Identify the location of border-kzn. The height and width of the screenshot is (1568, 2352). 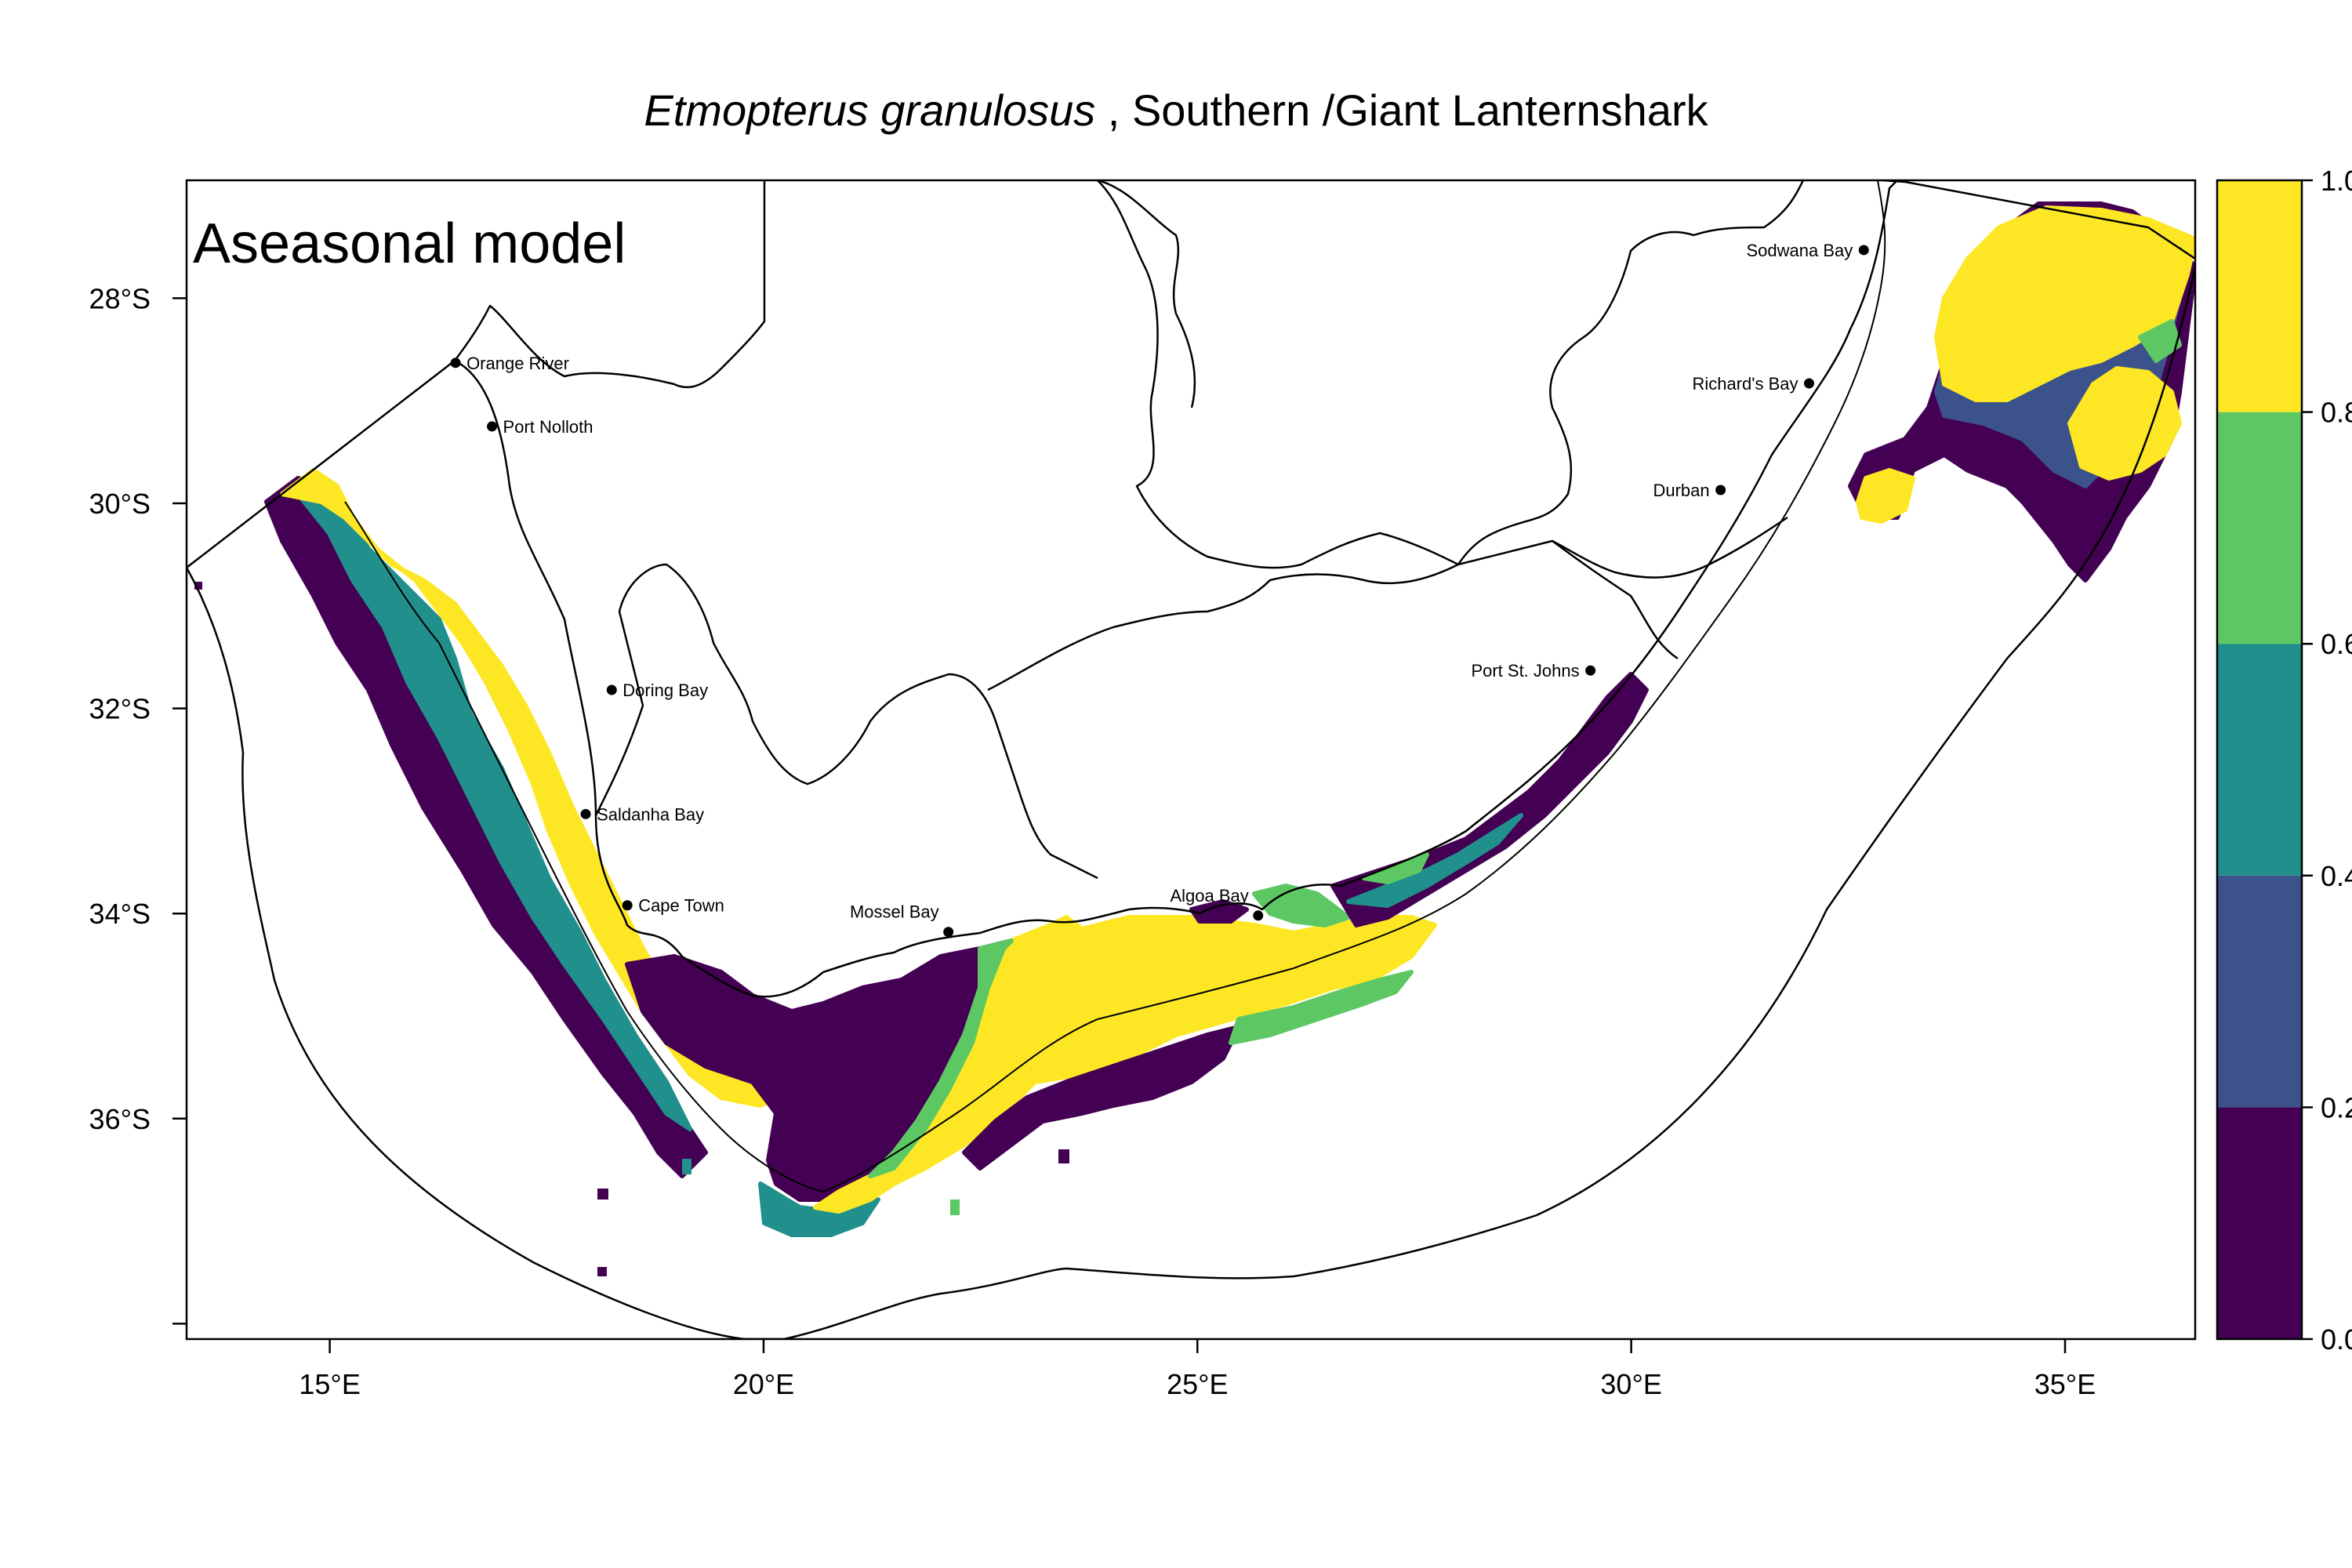
(1670, 547).